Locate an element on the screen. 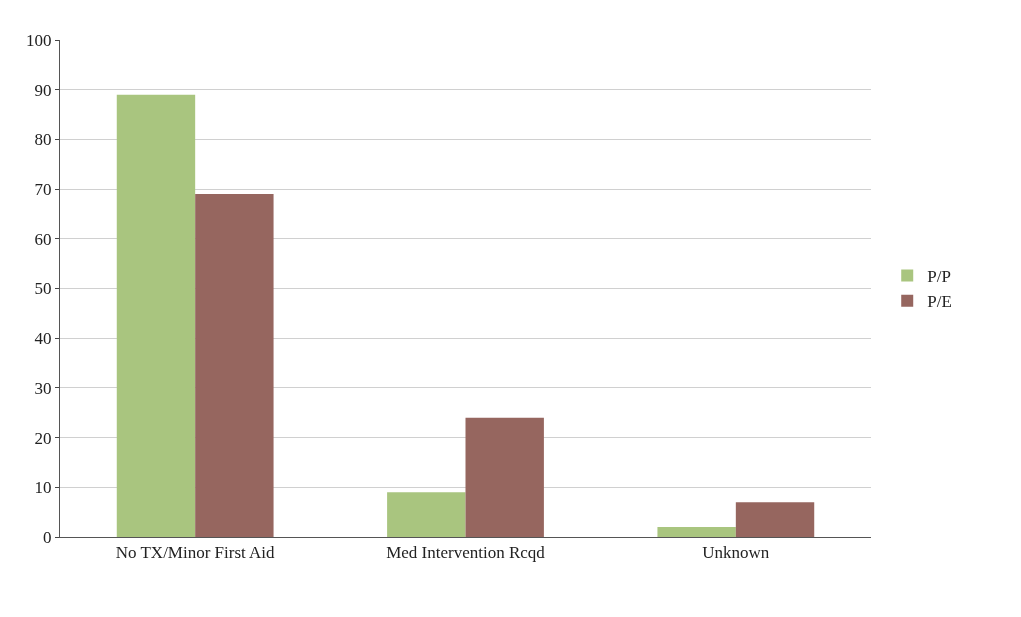 The height and width of the screenshot is (617, 1021). y-tick-label: 20 is located at coordinates (43, 438).